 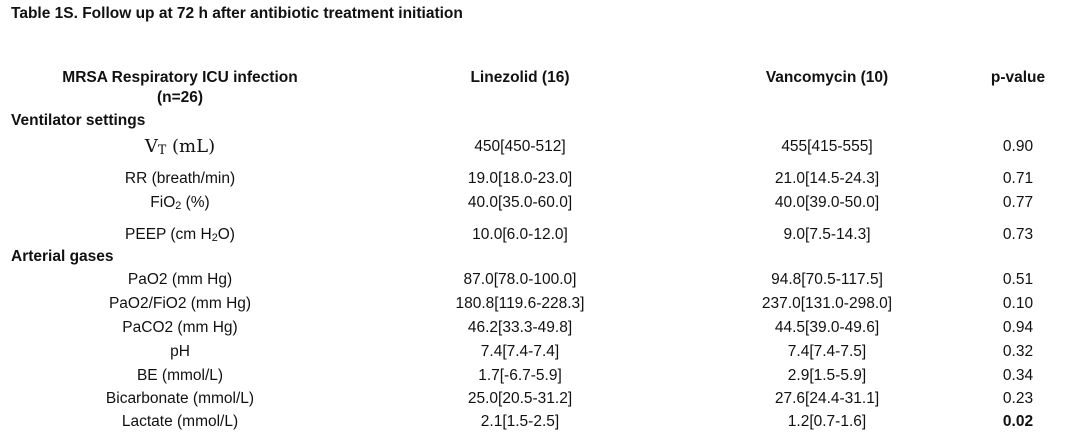 I want to click on row-label-bicarbonate: Bicarbonate (mmol/L), so click(x=180, y=398).